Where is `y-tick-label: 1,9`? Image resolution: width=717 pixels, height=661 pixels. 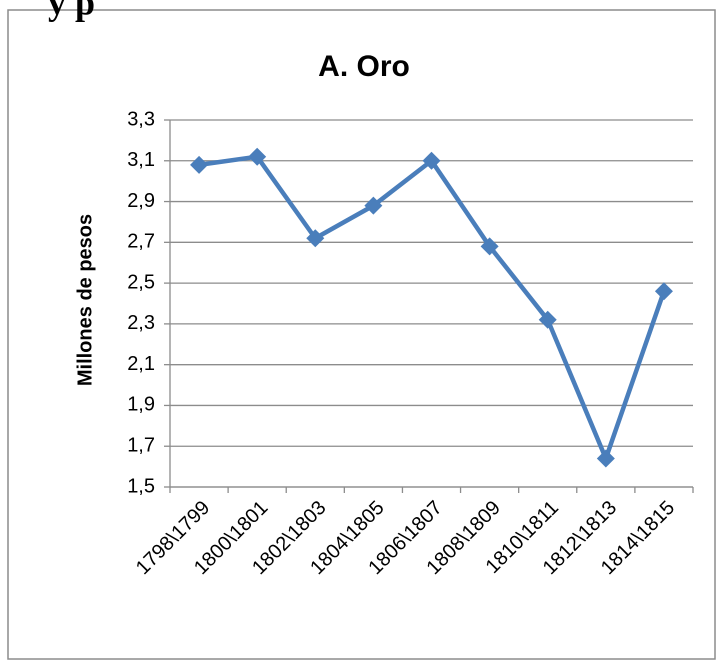
y-tick-label: 1,9 is located at coordinates (141, 405).